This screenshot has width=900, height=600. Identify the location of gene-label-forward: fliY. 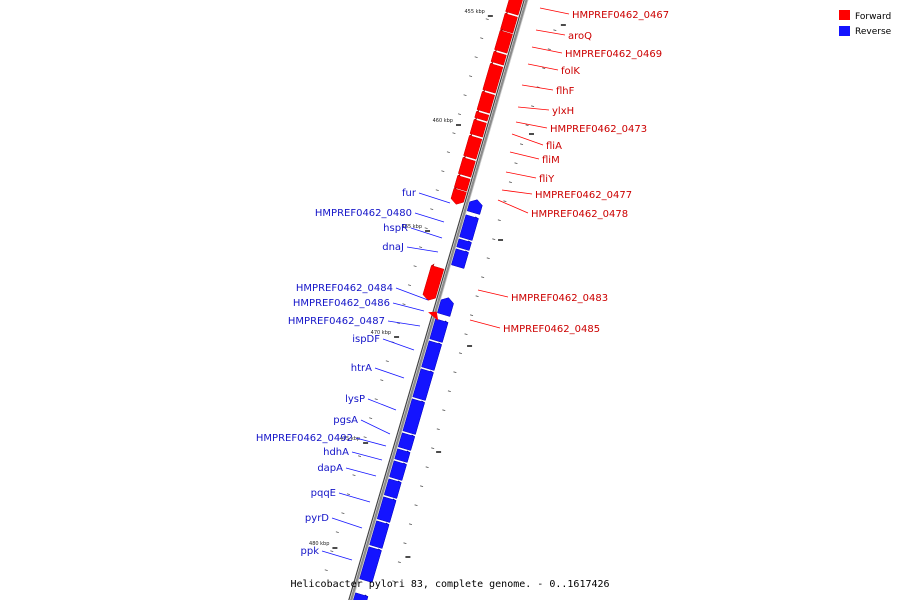
(547, 179).